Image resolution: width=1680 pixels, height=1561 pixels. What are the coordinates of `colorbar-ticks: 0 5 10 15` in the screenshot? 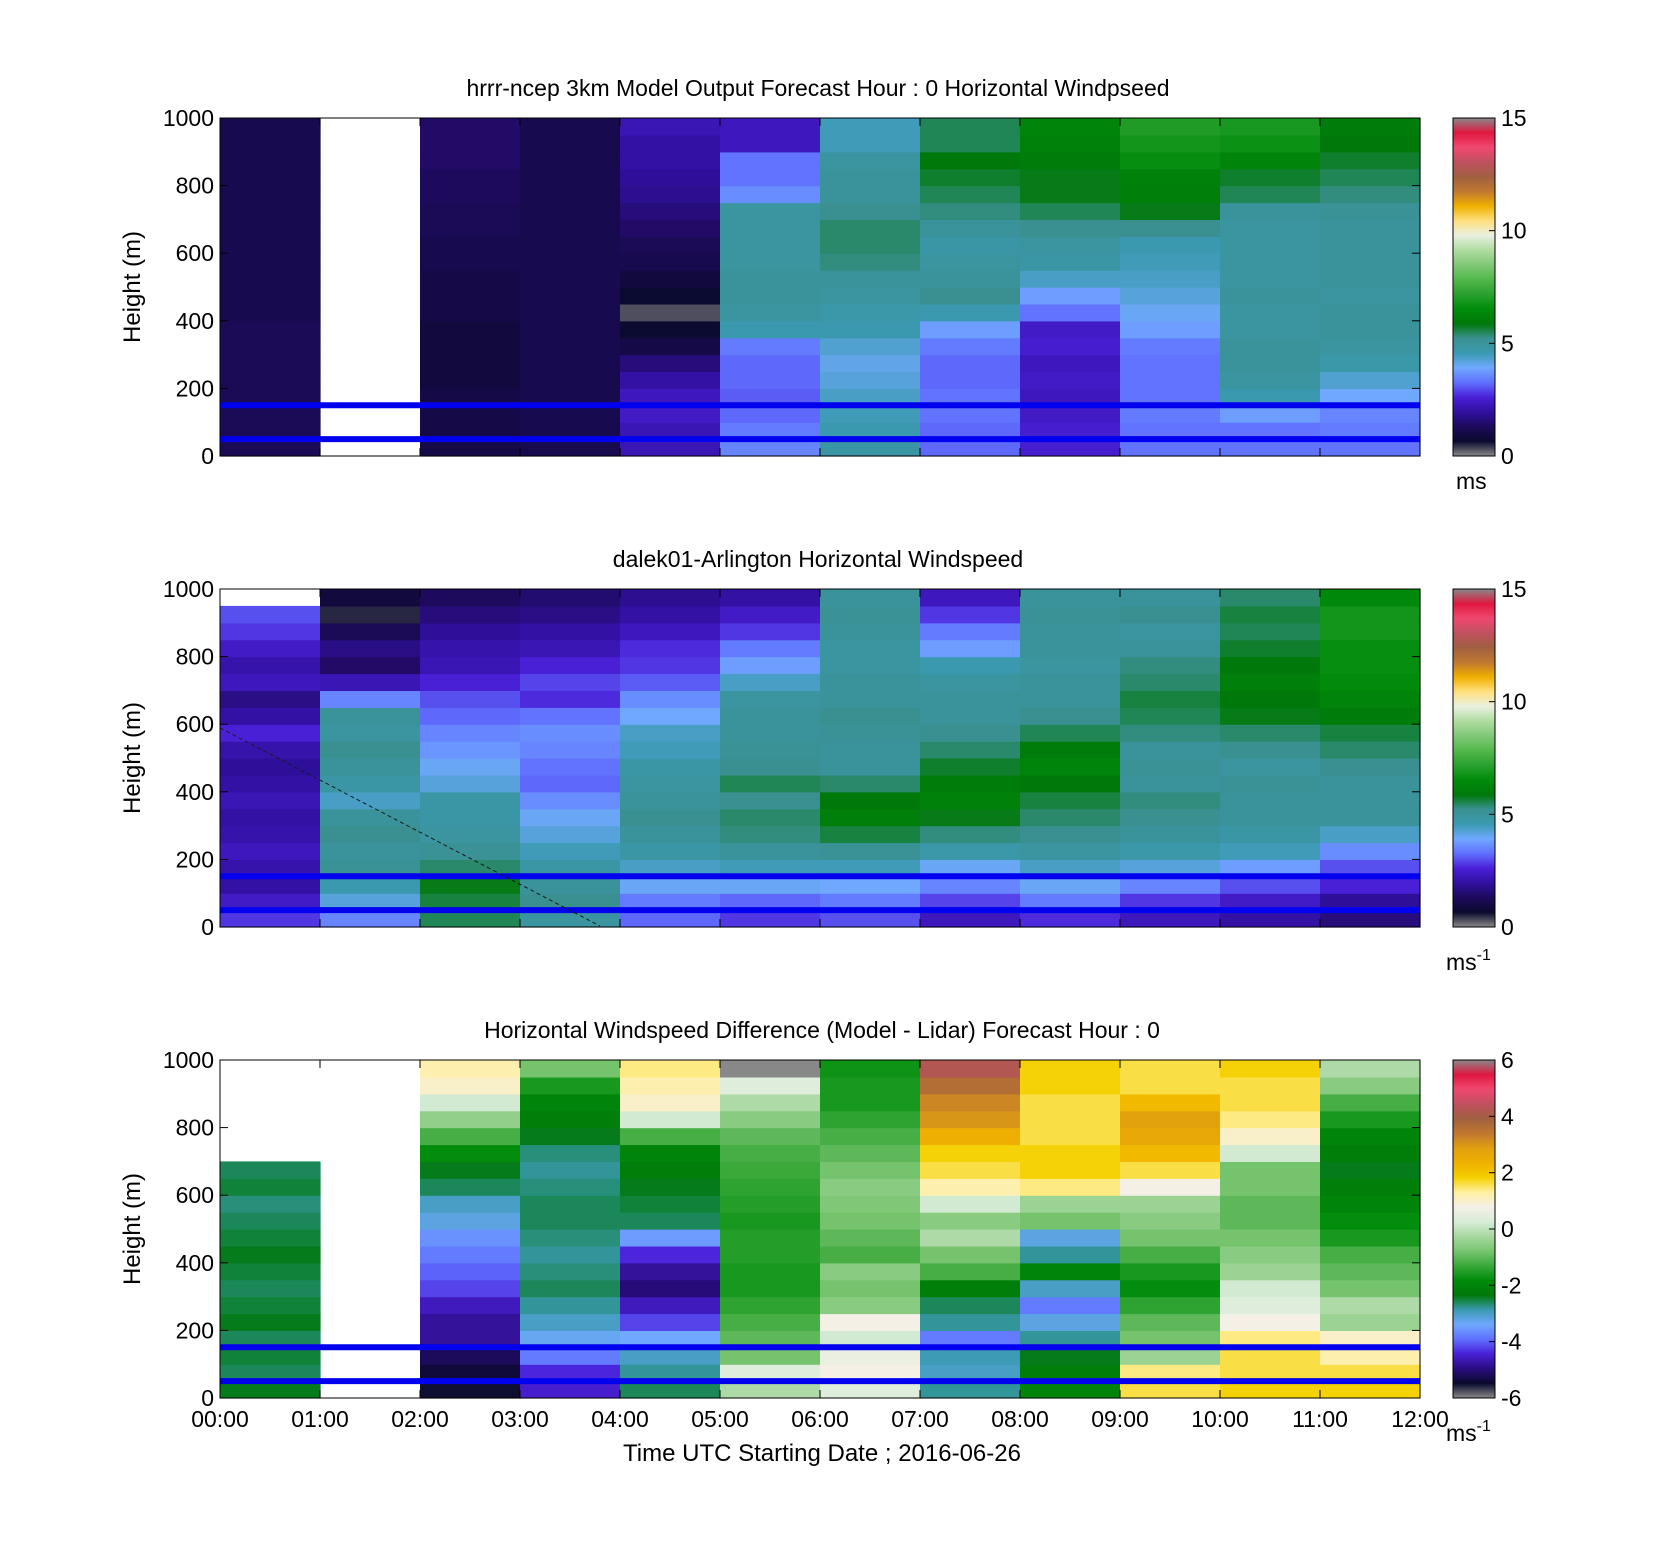 It's located at (1508, 287).